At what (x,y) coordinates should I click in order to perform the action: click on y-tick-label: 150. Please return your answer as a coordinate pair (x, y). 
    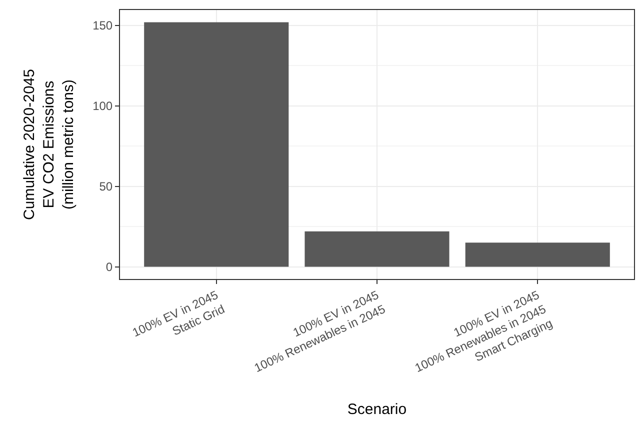
    Looking at the image, I should click on (102, 25).